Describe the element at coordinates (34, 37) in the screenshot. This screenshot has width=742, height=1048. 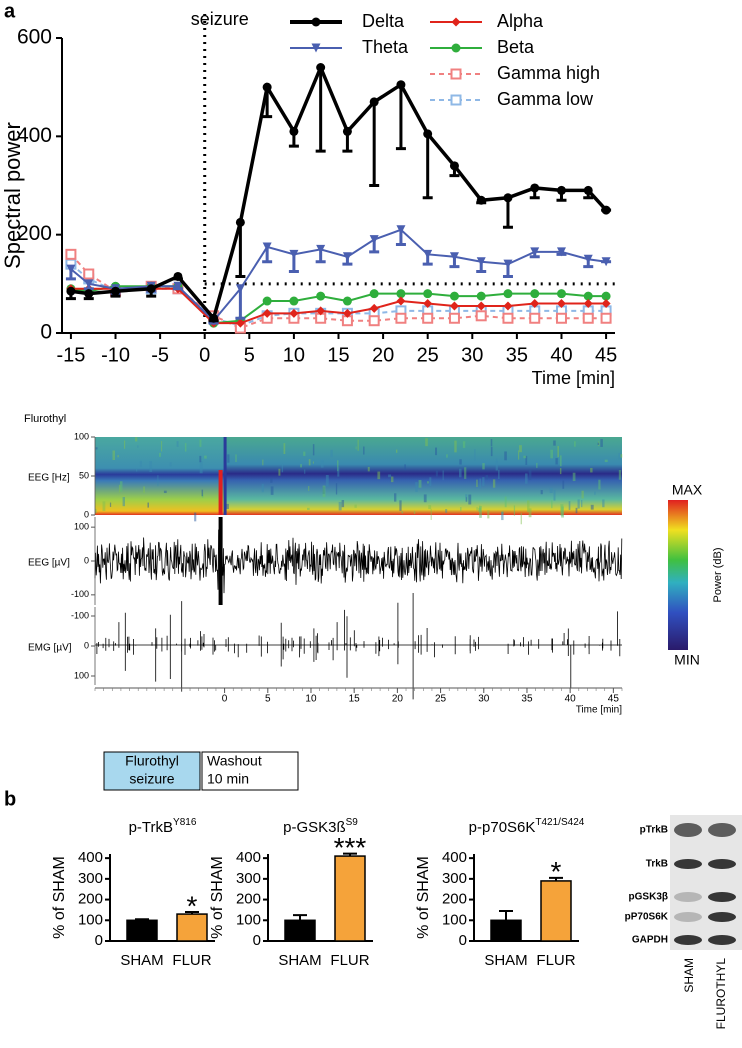
I see `y-tick-label: 600` at that location.